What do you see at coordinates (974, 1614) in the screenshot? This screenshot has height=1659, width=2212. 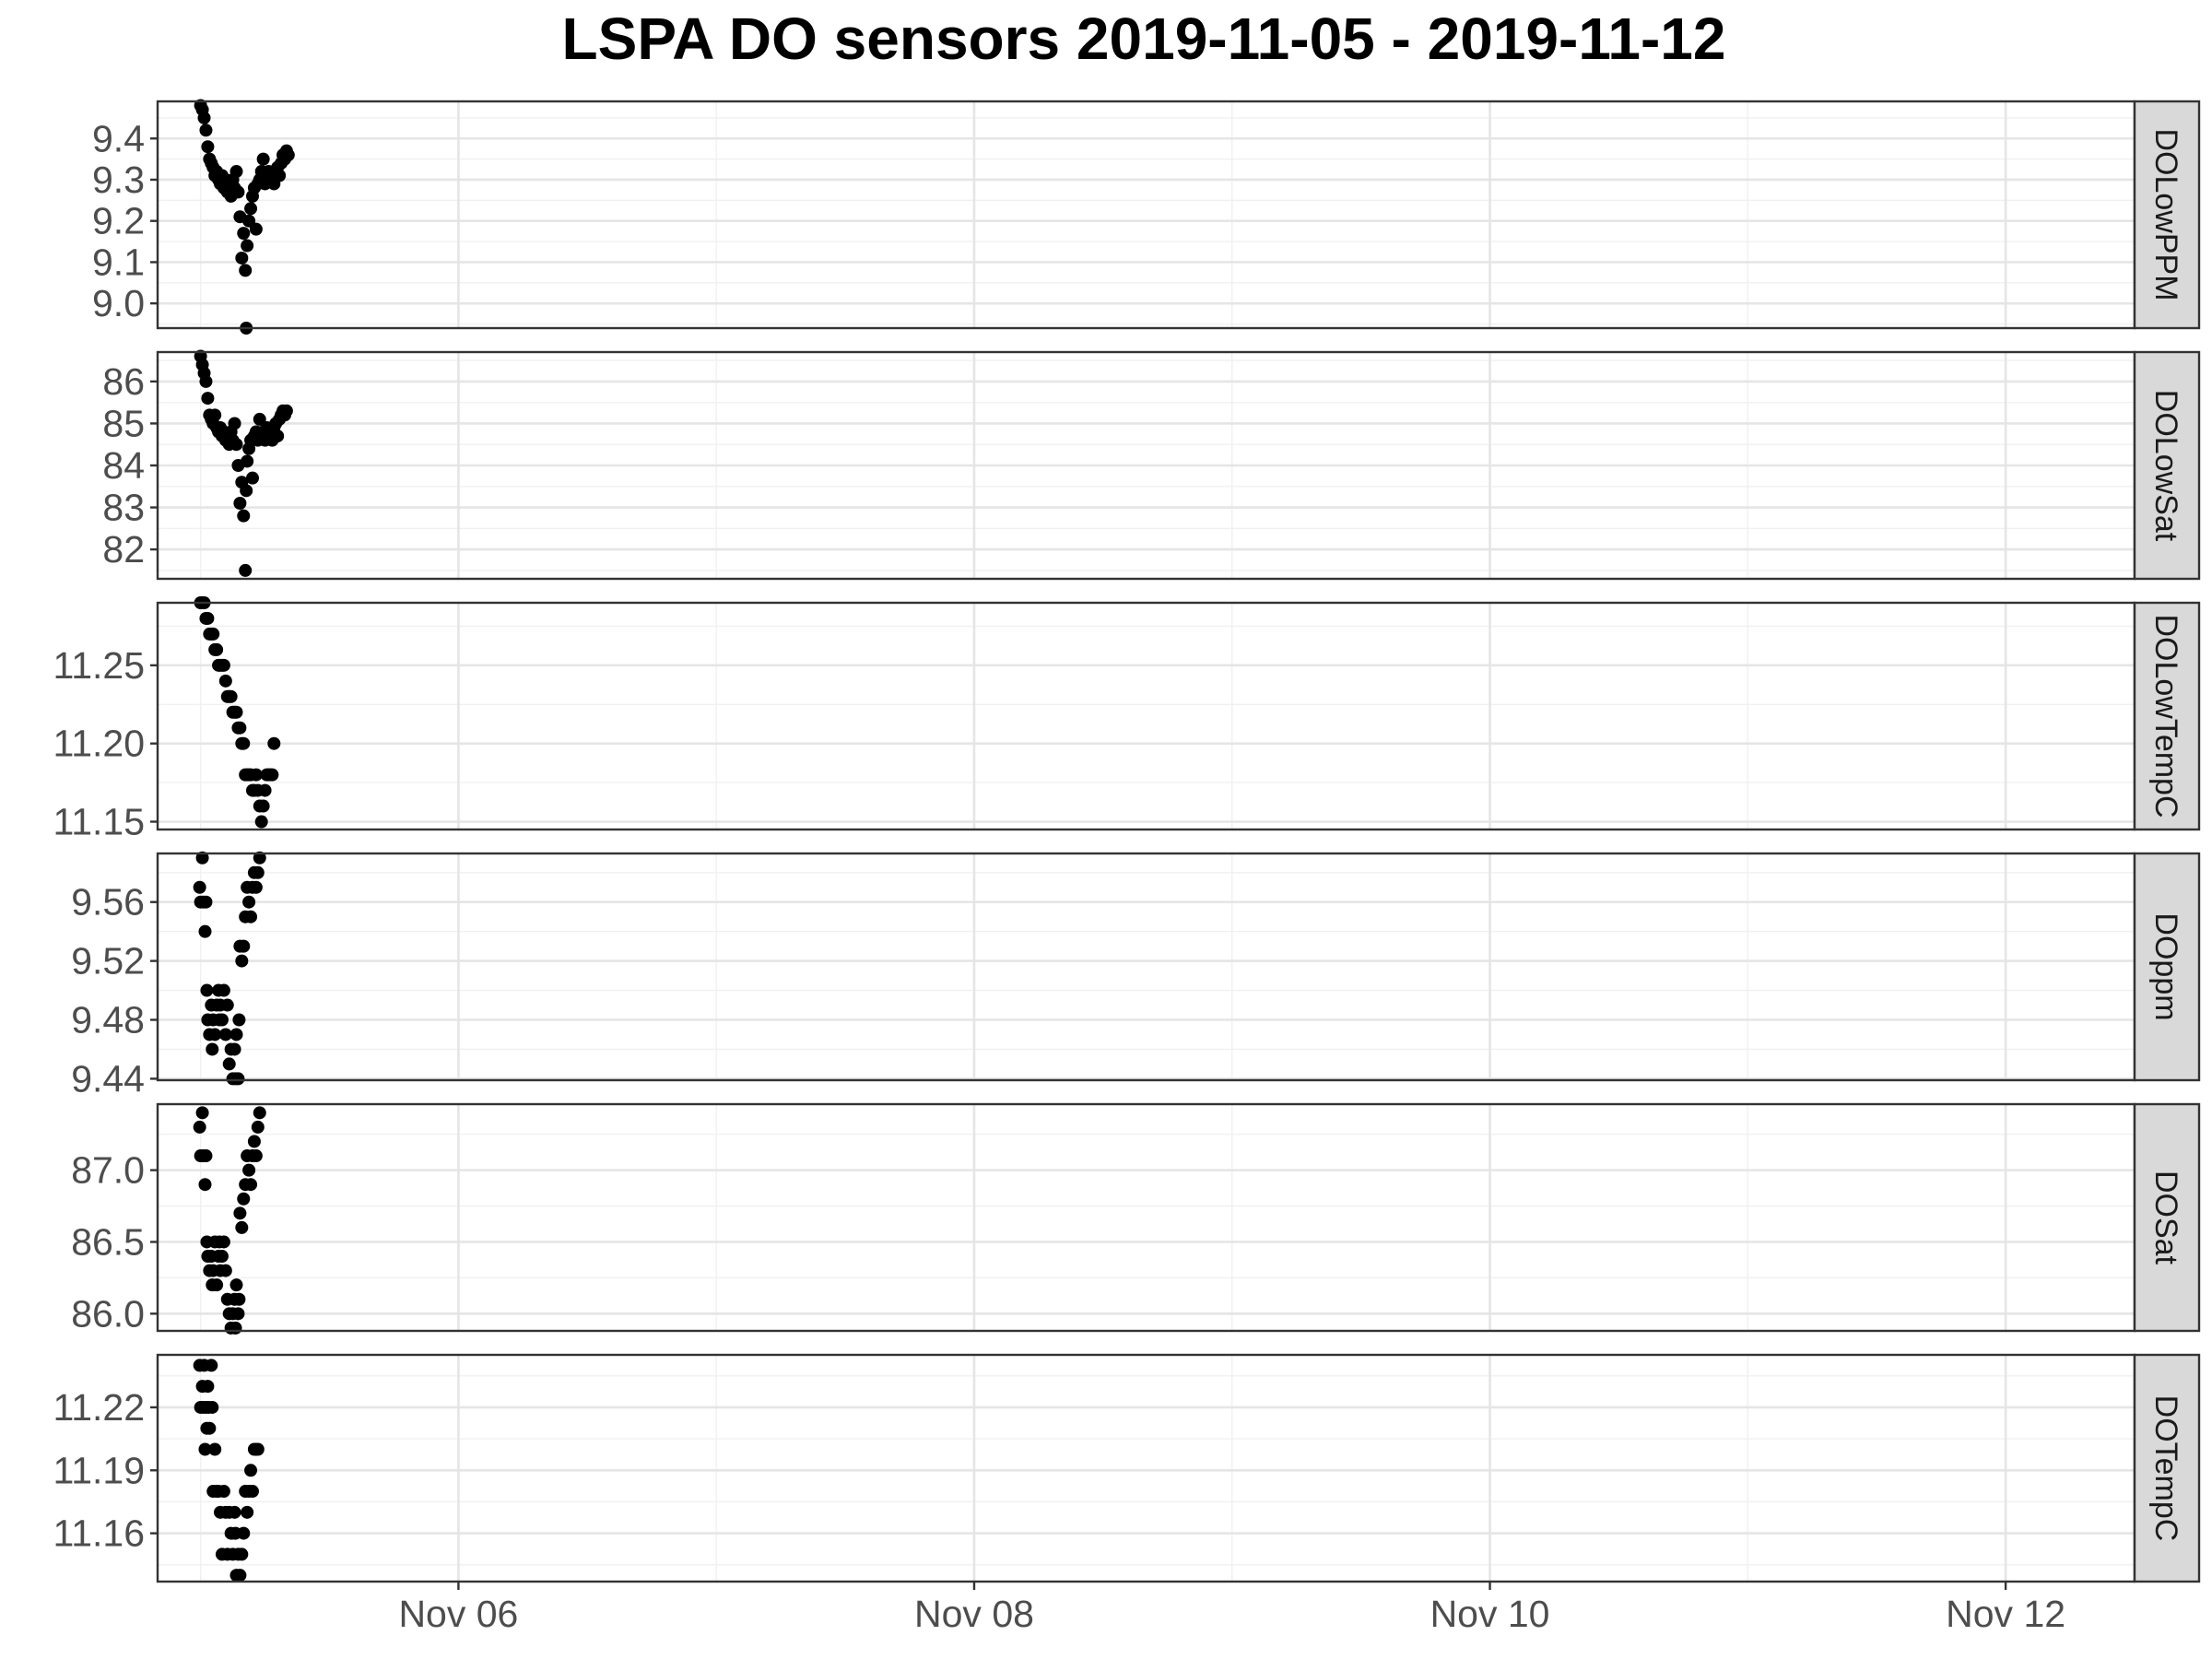 I see `x-tick-label: Nov 08` at bounding box center [974, 1614].